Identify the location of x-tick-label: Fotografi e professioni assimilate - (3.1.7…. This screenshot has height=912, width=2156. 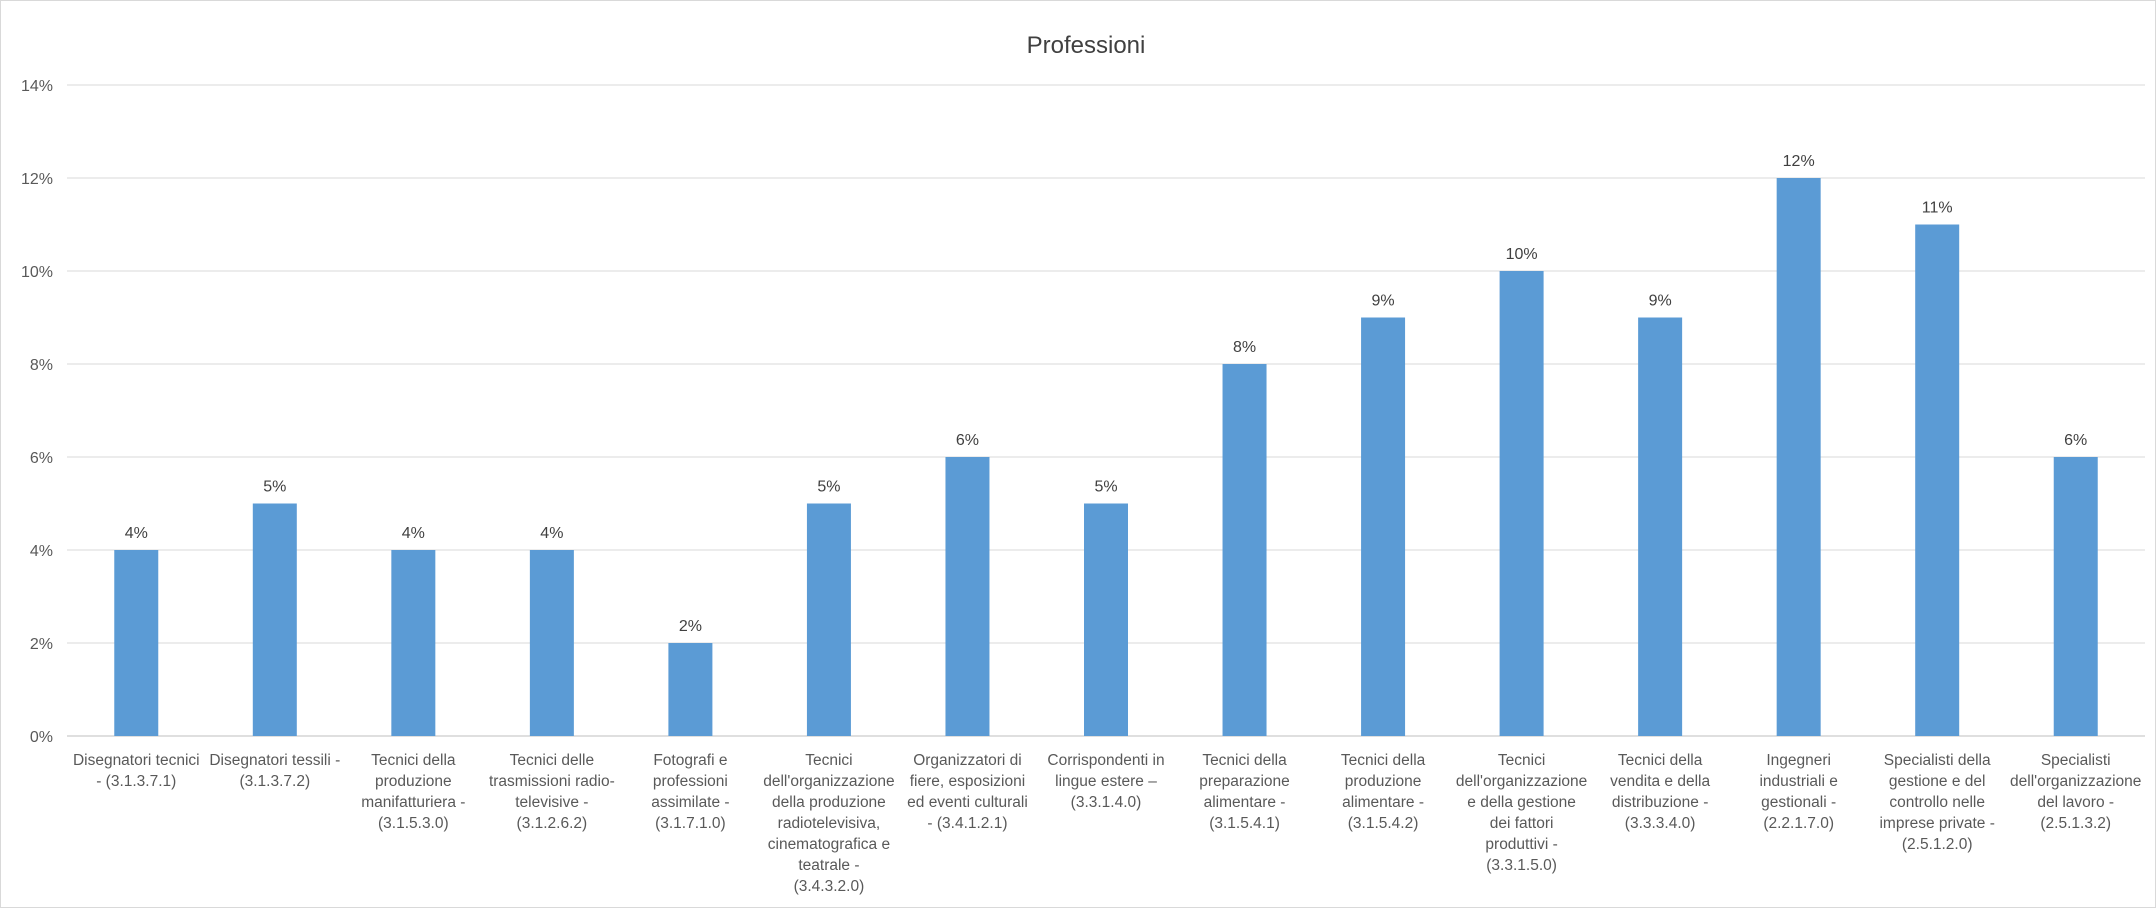
(690, 792).